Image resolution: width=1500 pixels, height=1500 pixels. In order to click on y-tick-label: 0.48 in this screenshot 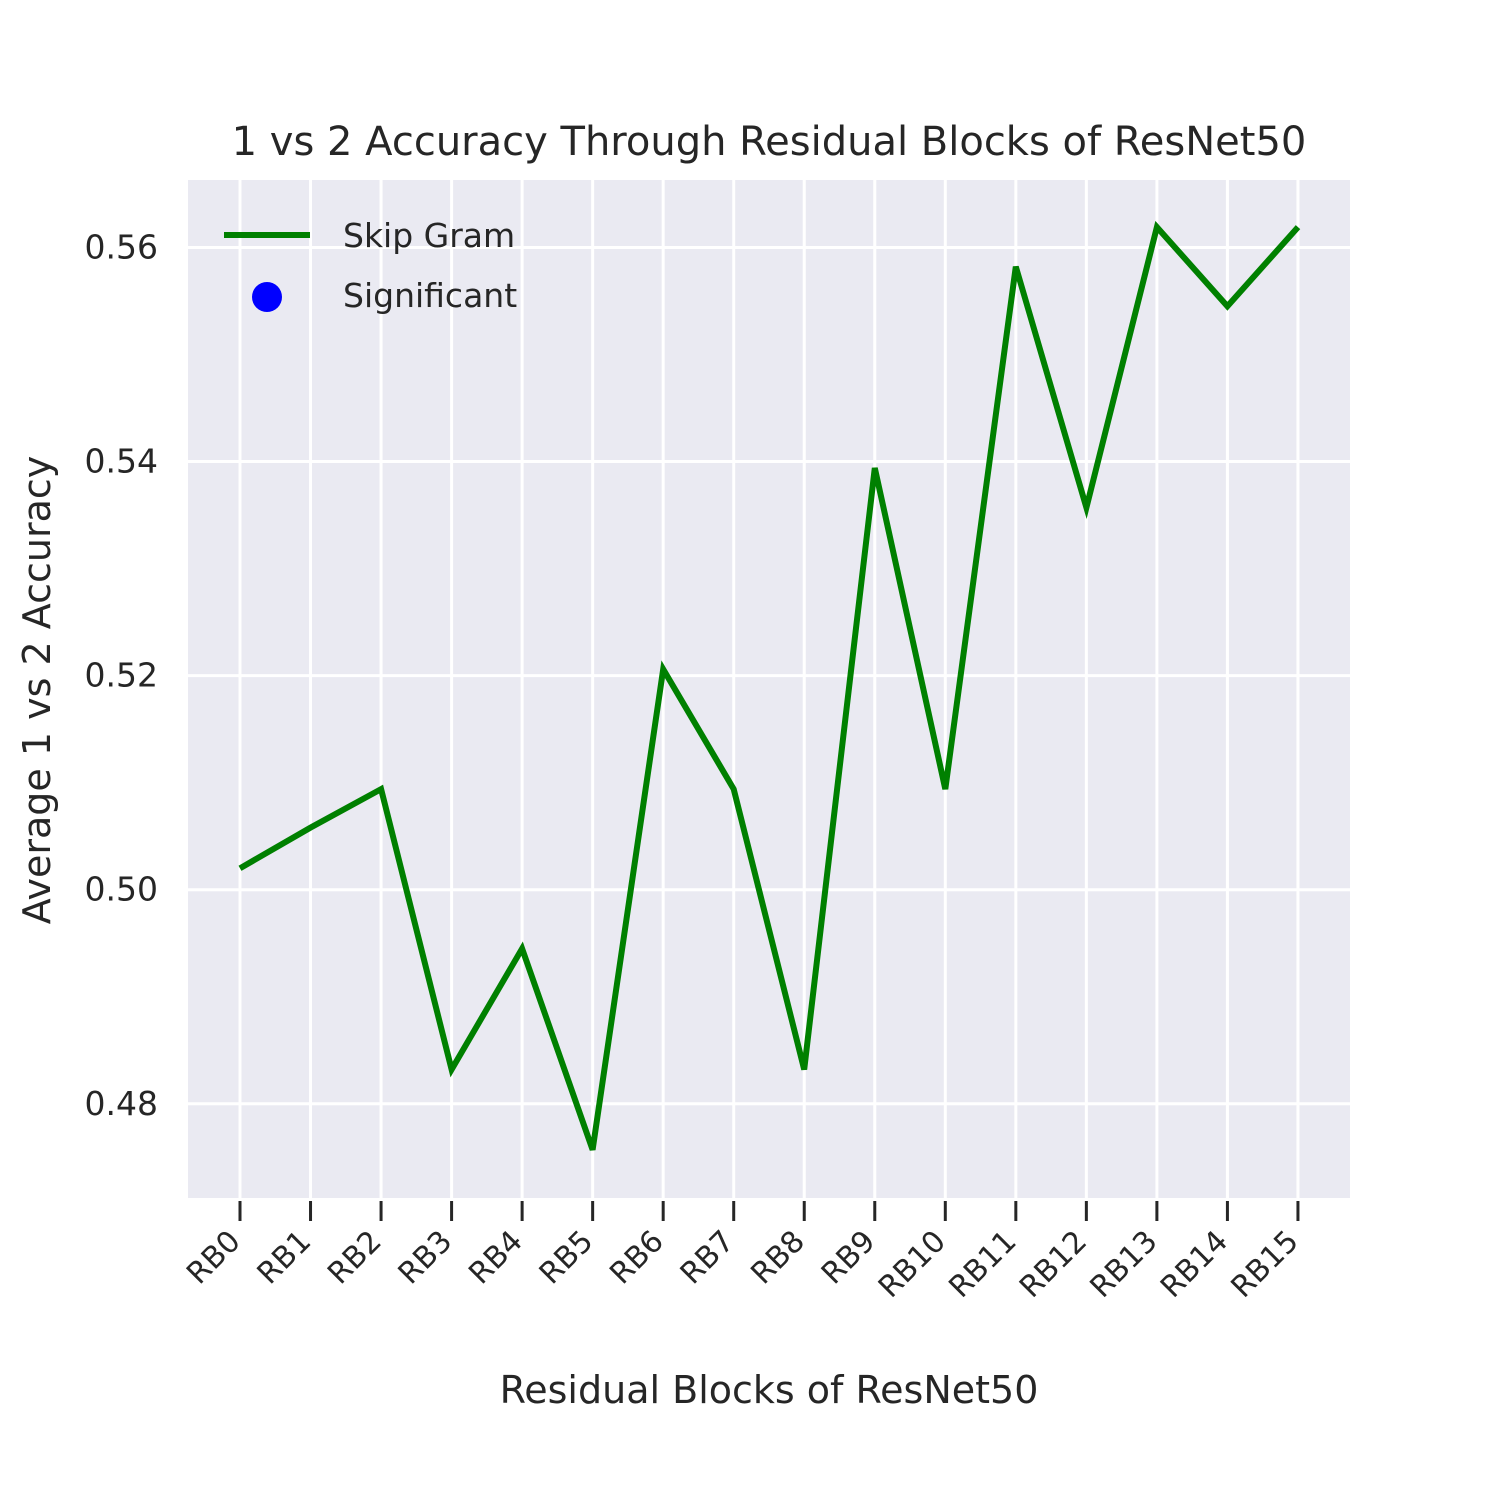, I will do `click(121, 1103)`.